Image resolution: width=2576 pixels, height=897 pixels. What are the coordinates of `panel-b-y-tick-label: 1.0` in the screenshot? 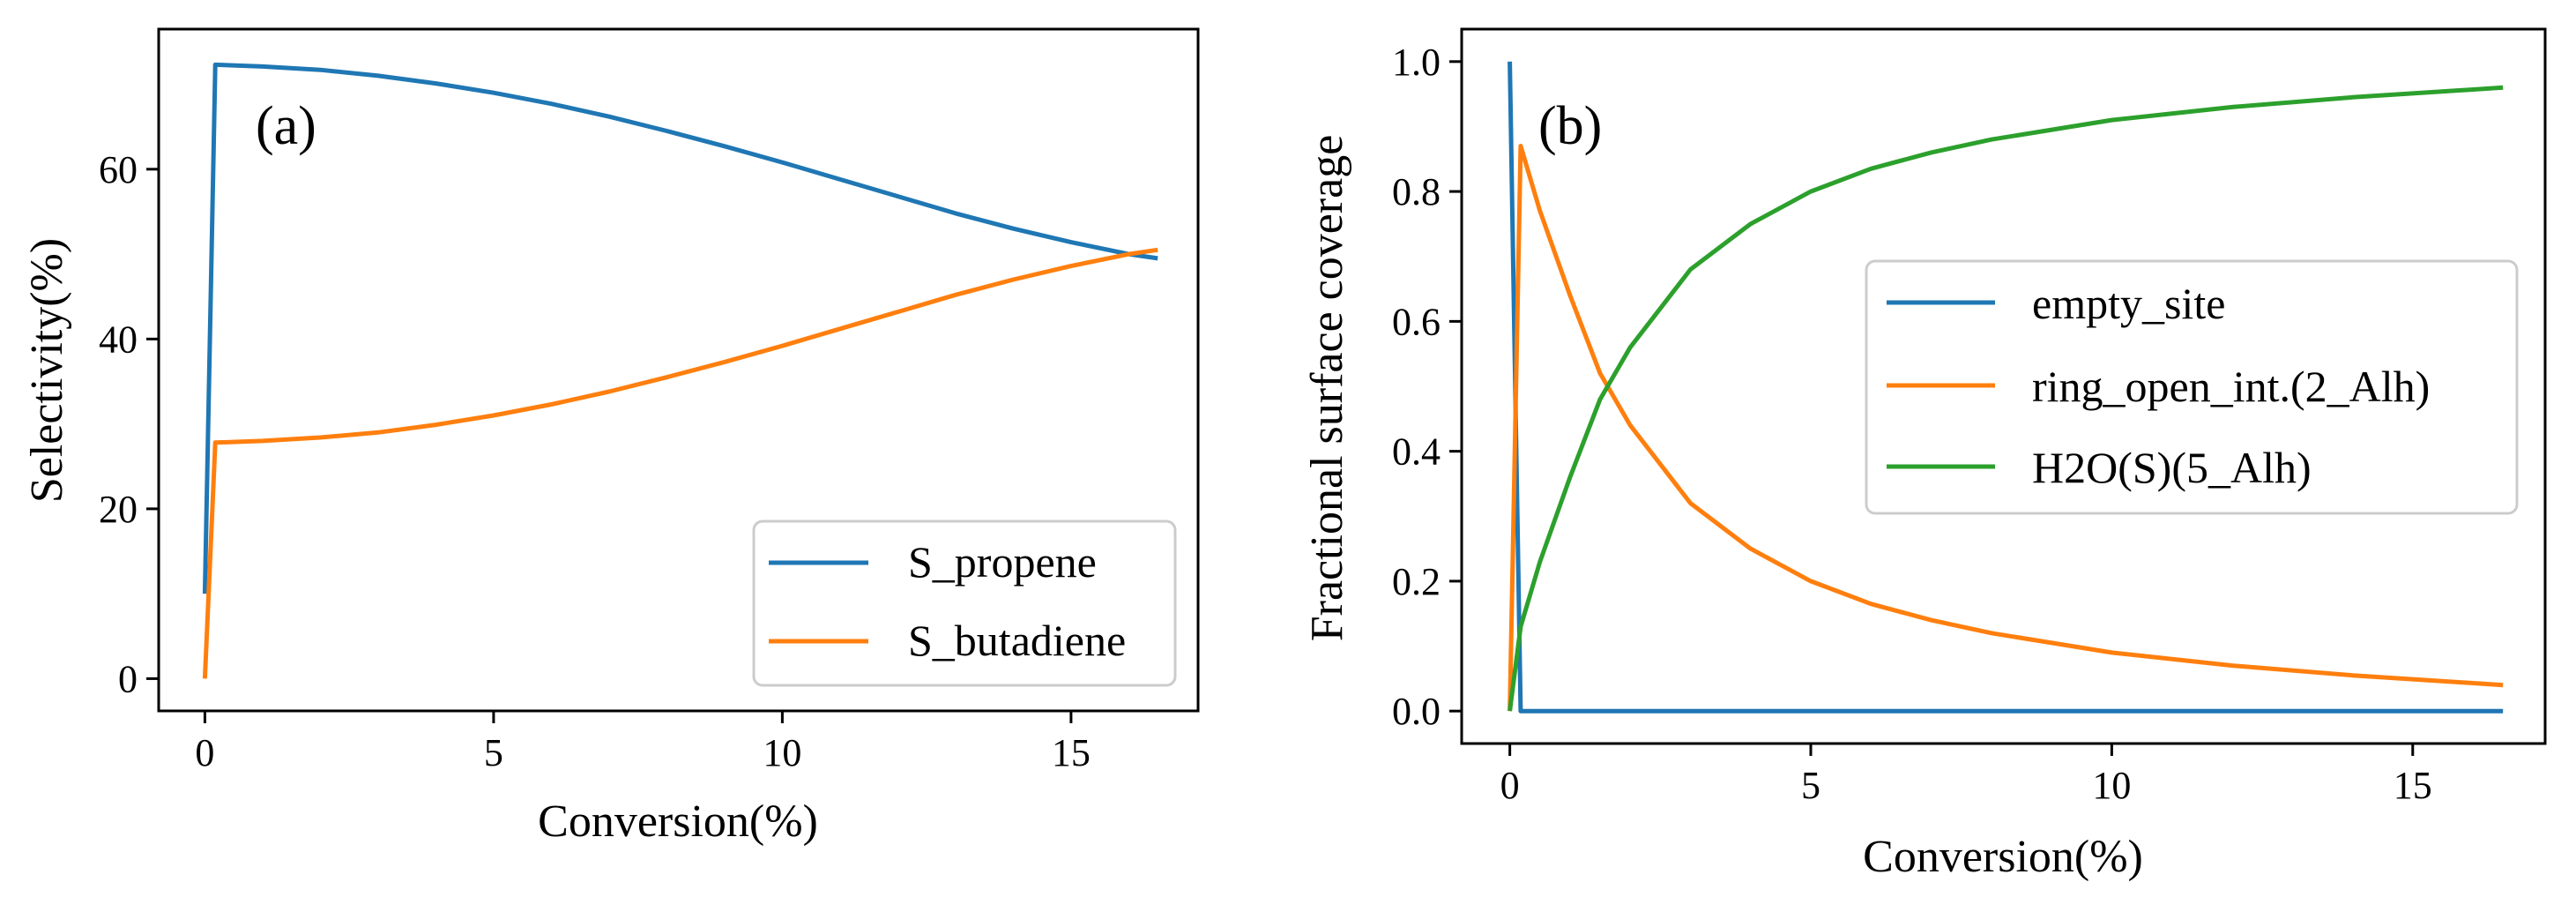 It's located at (1416, 62).